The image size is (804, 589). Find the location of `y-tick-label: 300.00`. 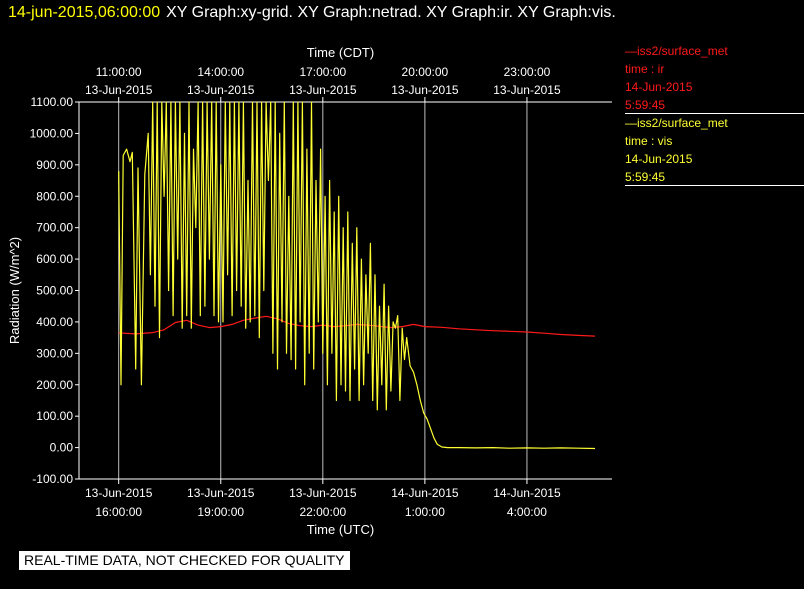

y-tick-label: 300.00 is located at coordinates (54, 353).